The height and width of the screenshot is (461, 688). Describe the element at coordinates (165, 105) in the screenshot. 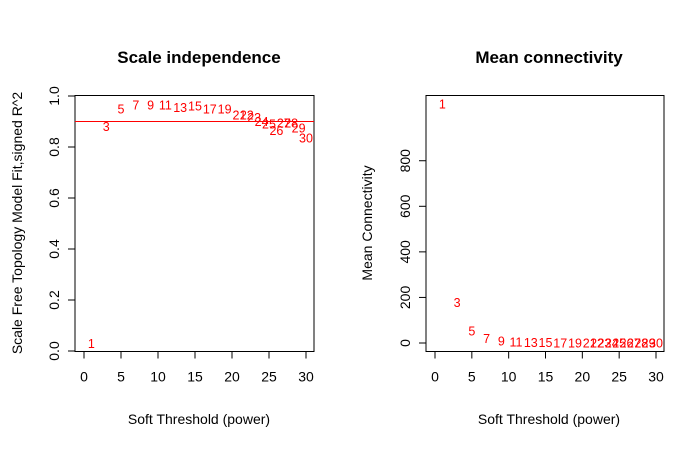

I see `left-point-label: 11` at that location.